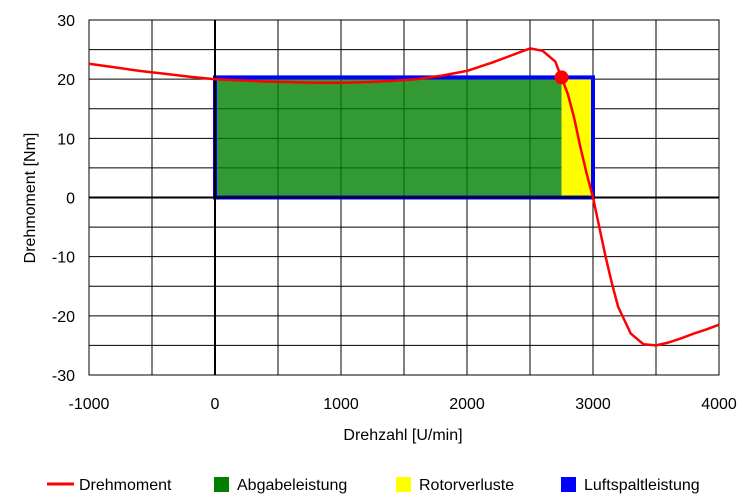 This screenshot has width=750, height=501. I want to click on legend-swatch-luftspaltleistung, so click(568, 484).